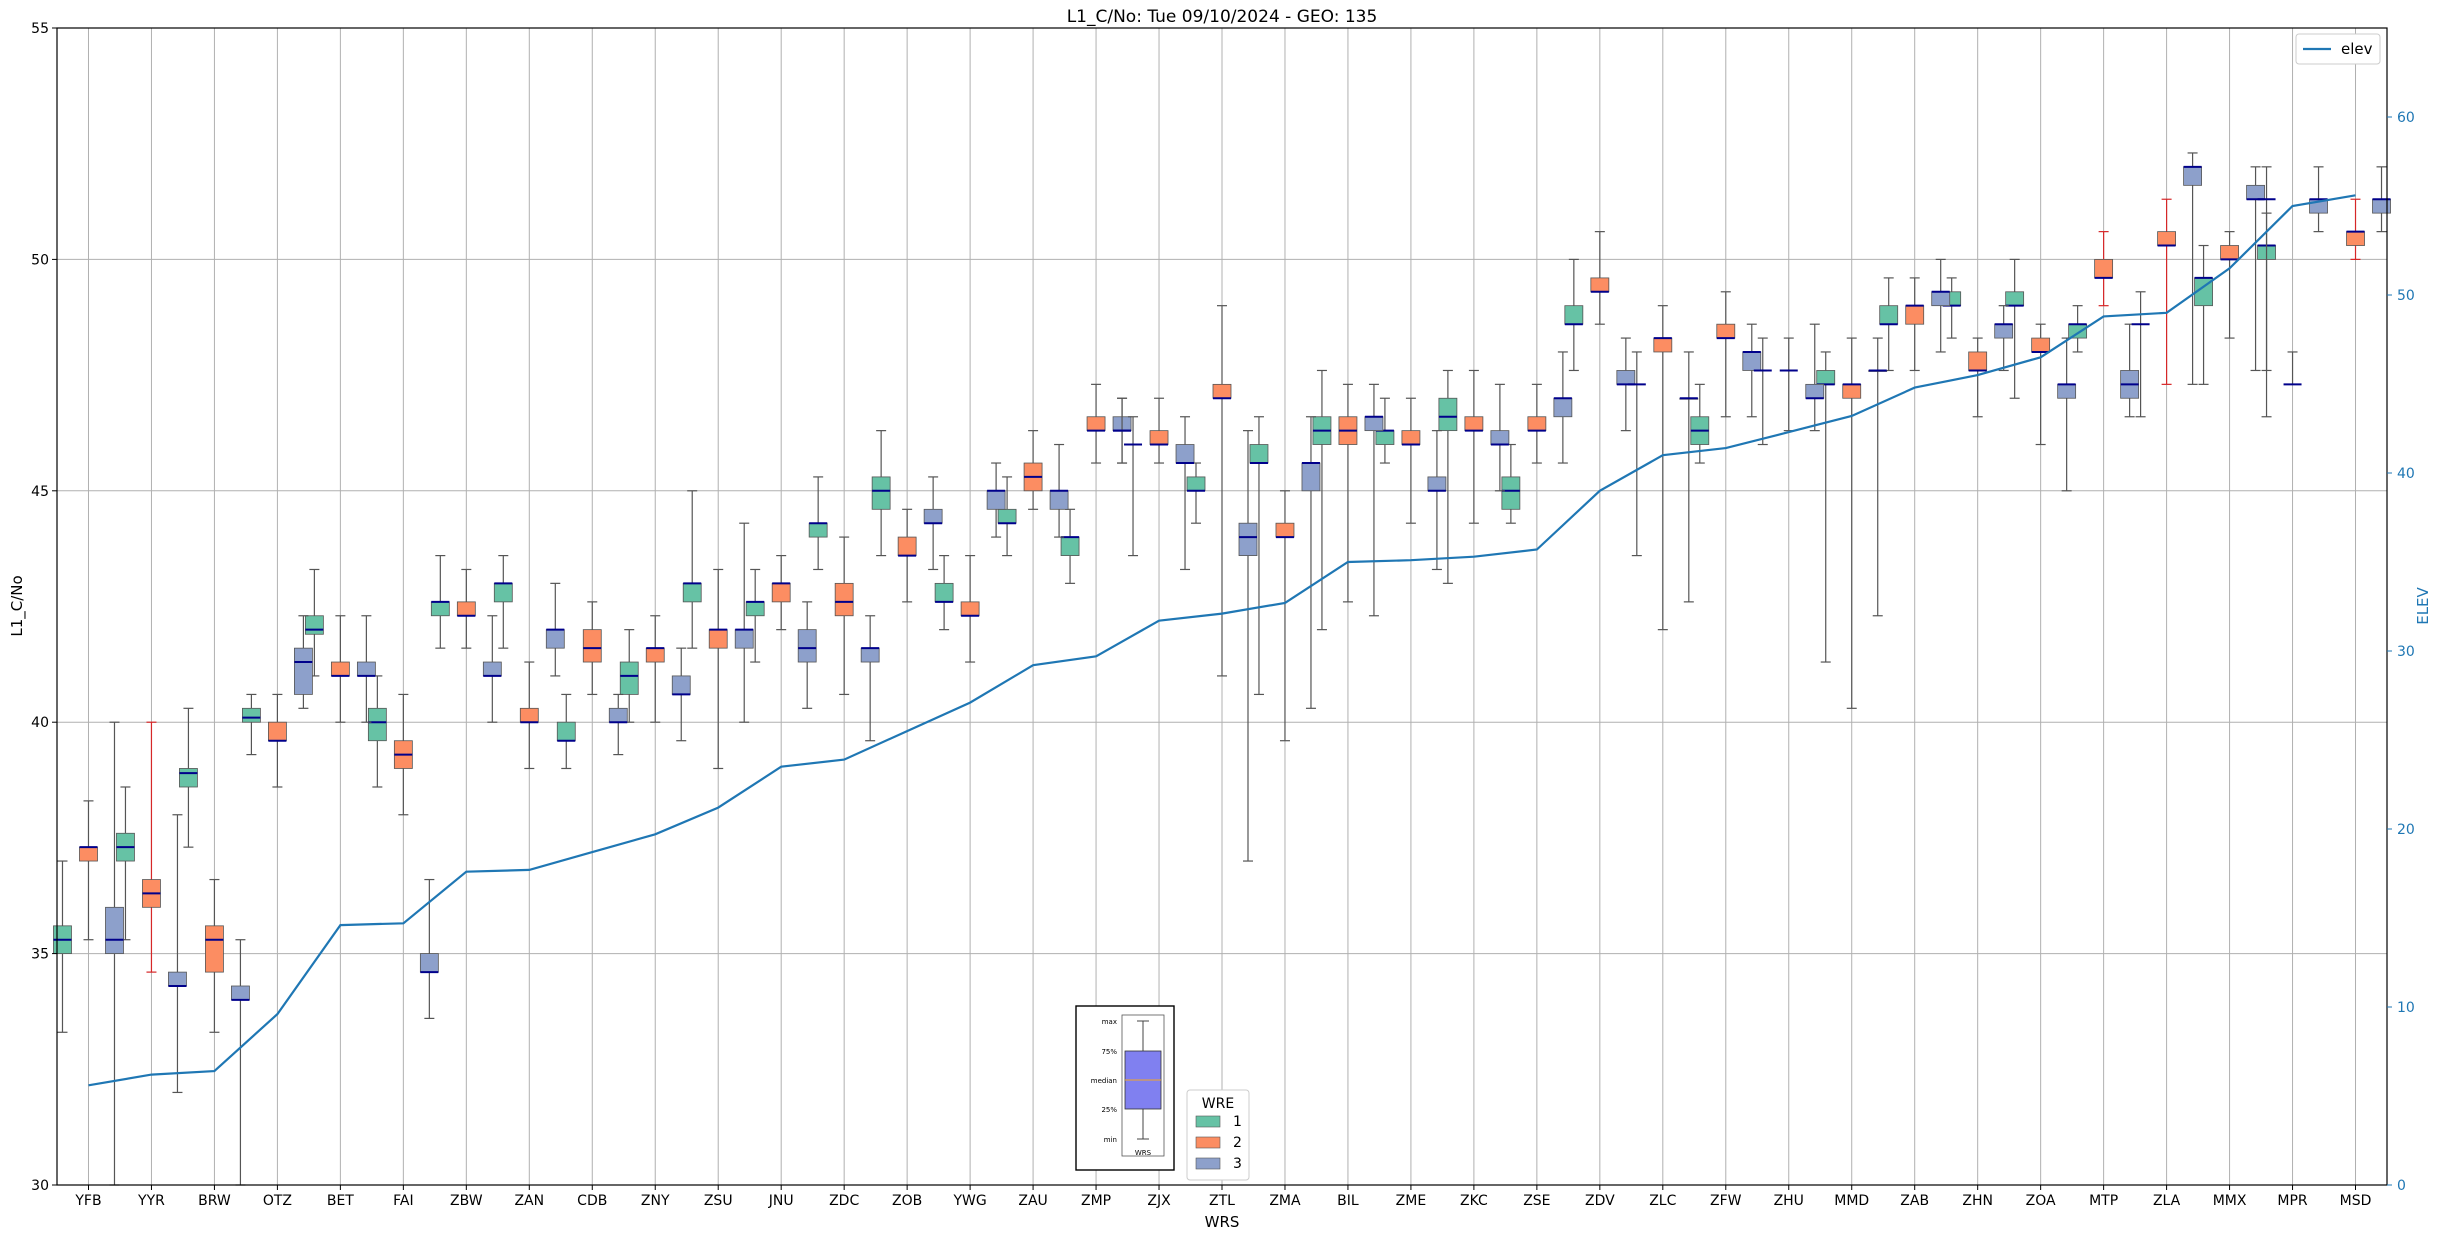  I want to click on y2-tick-label: 50, so click(2406, 296).